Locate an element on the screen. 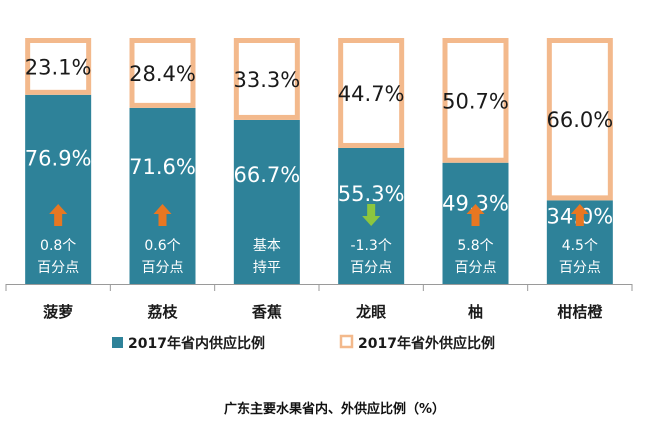 The image size is (669, 443). legend-label-outer: 2017年省外供应比例 is located at coordinates (426, 343).